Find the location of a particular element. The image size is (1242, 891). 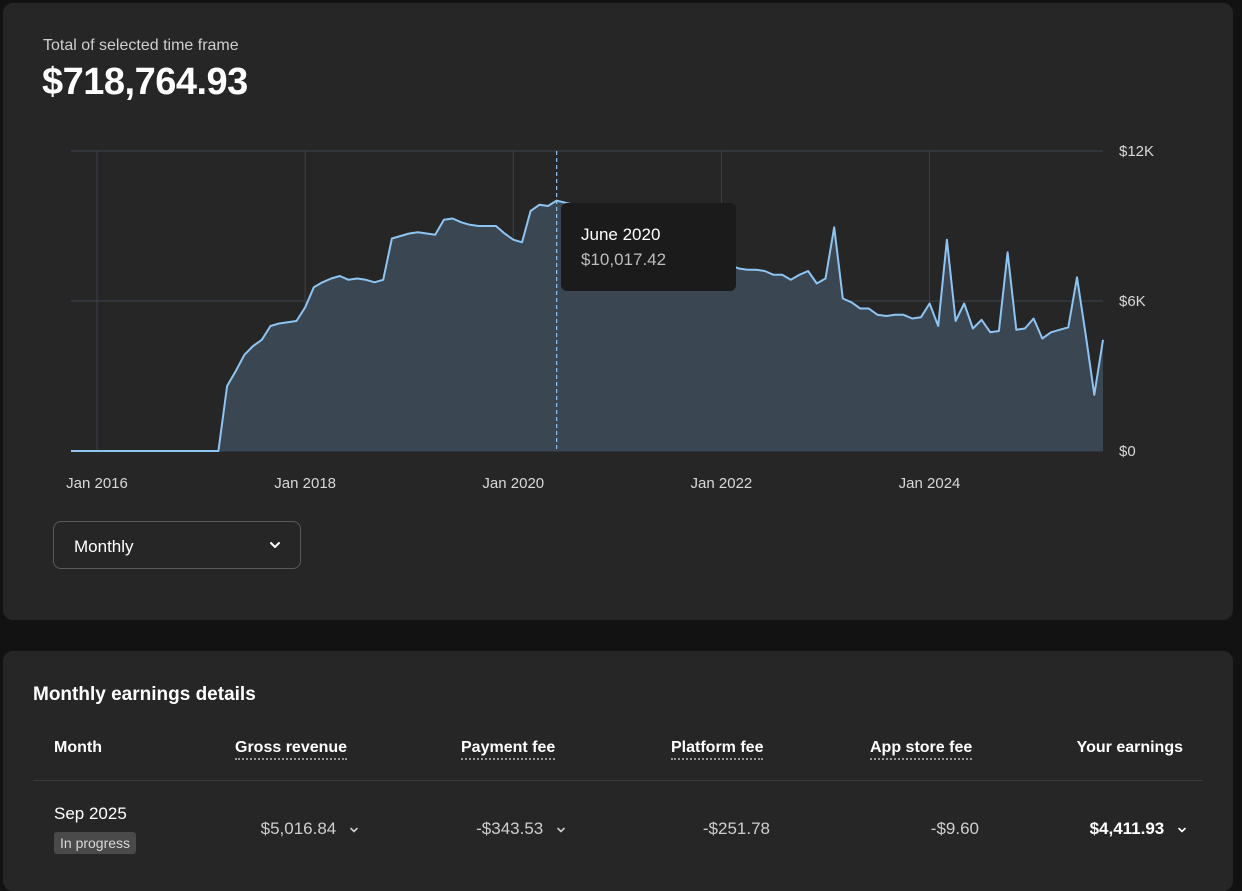

y-tick-label: $6K is located at coordinates (1132, 301).